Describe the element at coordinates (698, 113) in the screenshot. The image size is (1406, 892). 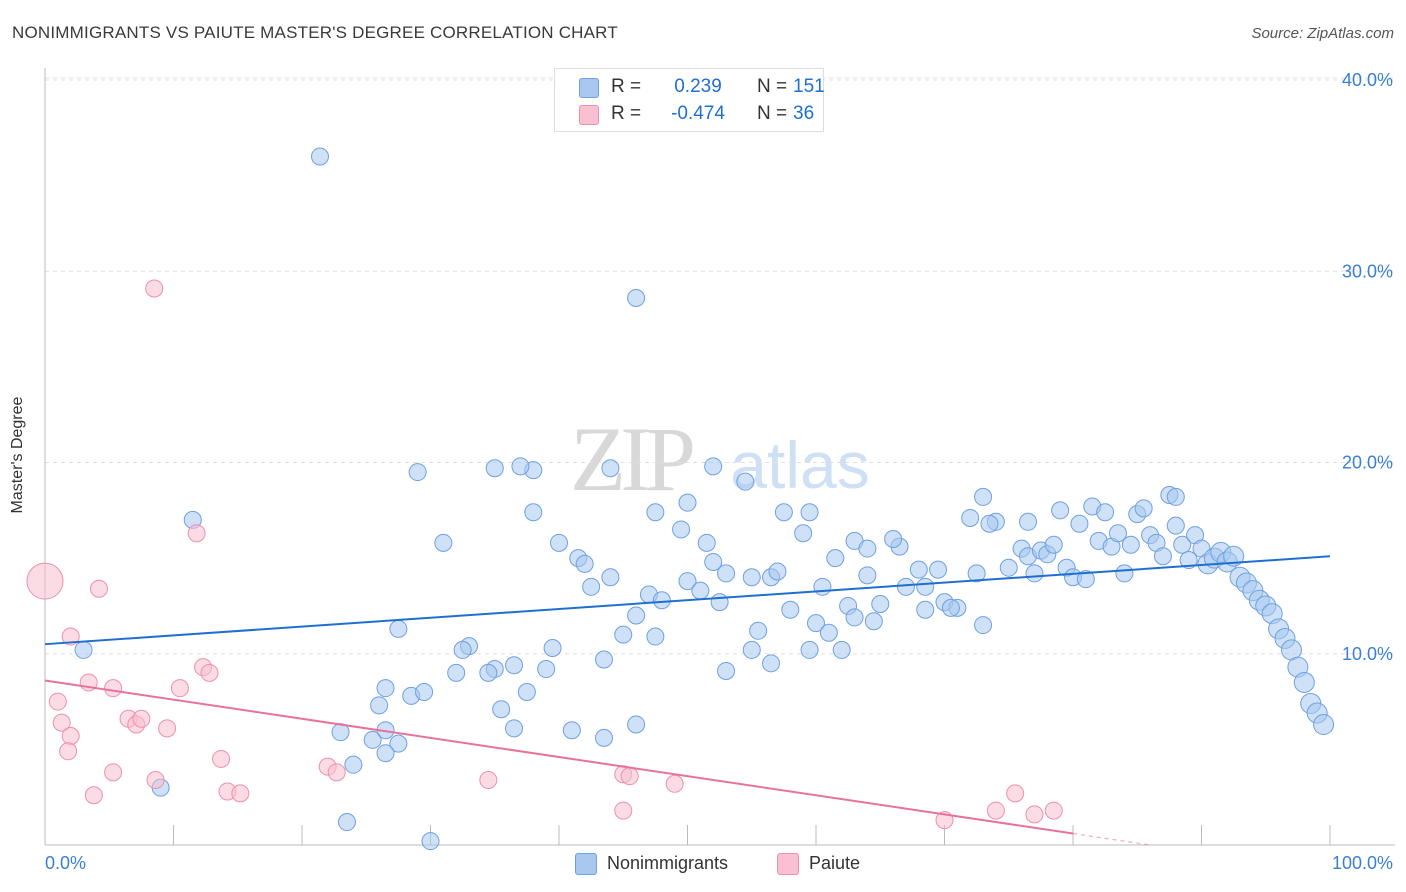
I see `legend-r-value: -0.474` at that location.